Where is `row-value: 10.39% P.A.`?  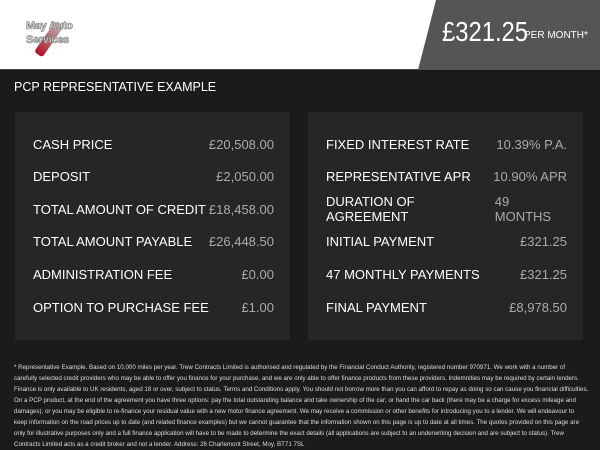
row-value: 10.39% P.A. is located at coordinates (531, 144).